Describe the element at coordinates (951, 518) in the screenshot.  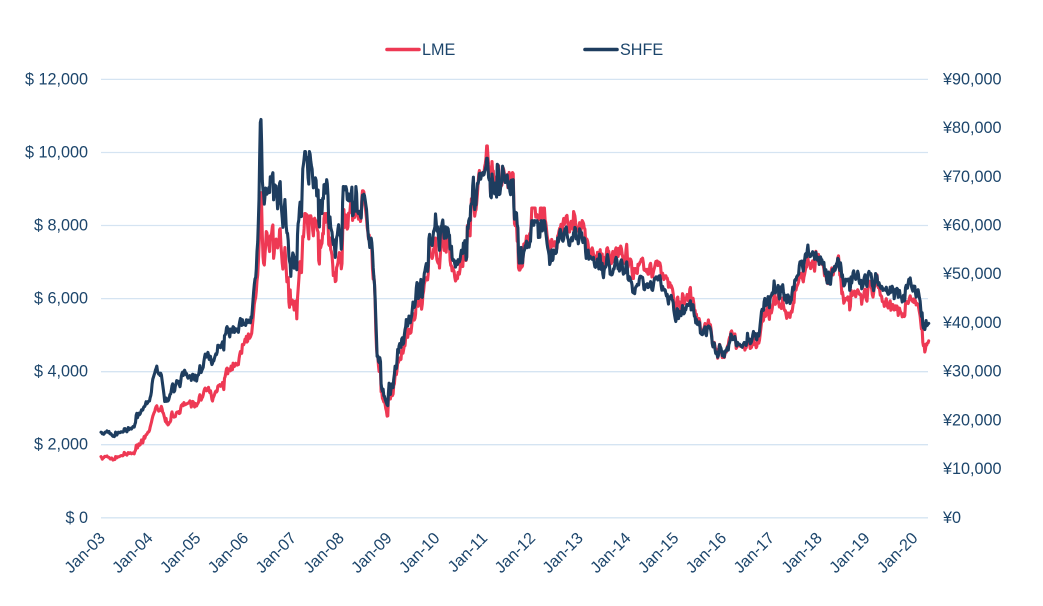
I see `svg-text: ¥0` at that location.